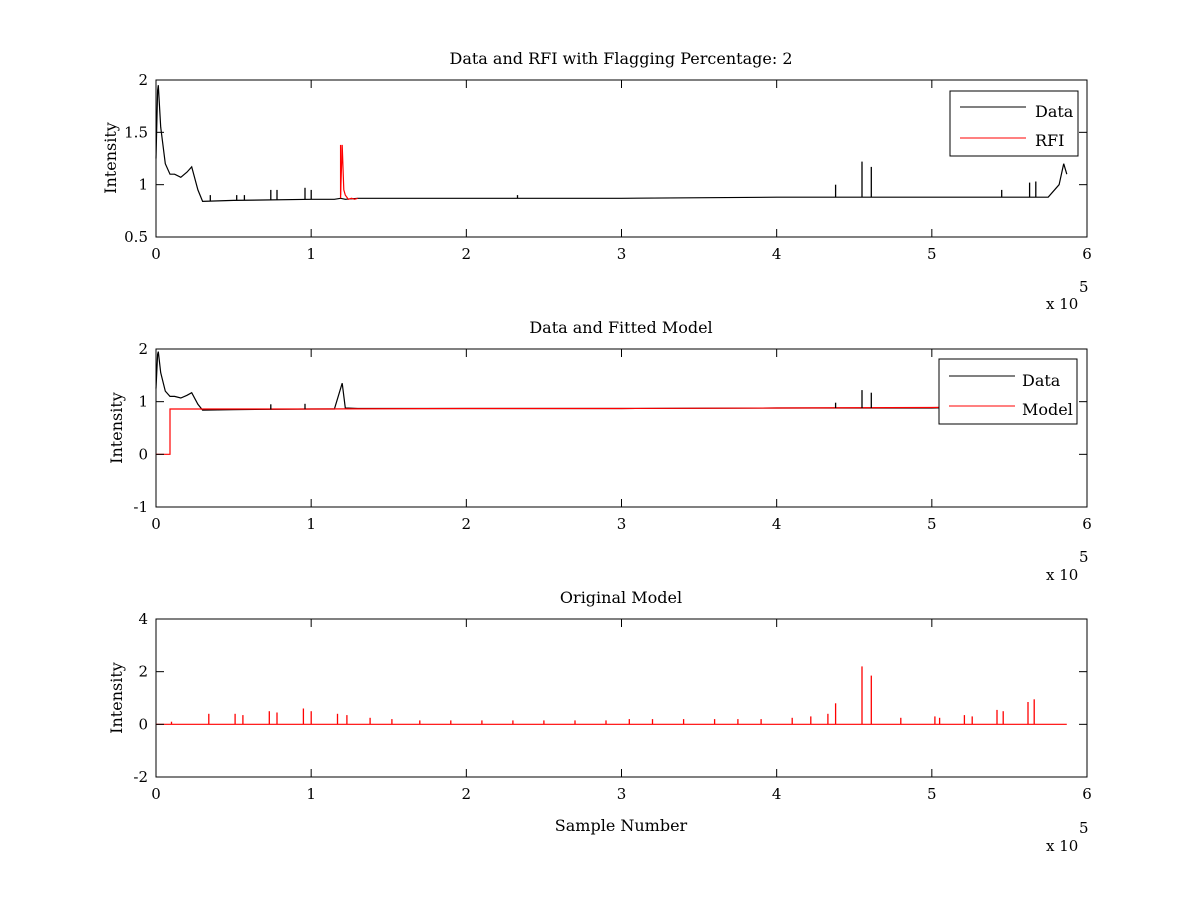 The width and height of the screenshot is (1200, 900). Describe the element at coordinates (1054, 111) in the screenshot. I see `panel-1-legend-data-label: Data` at that location.